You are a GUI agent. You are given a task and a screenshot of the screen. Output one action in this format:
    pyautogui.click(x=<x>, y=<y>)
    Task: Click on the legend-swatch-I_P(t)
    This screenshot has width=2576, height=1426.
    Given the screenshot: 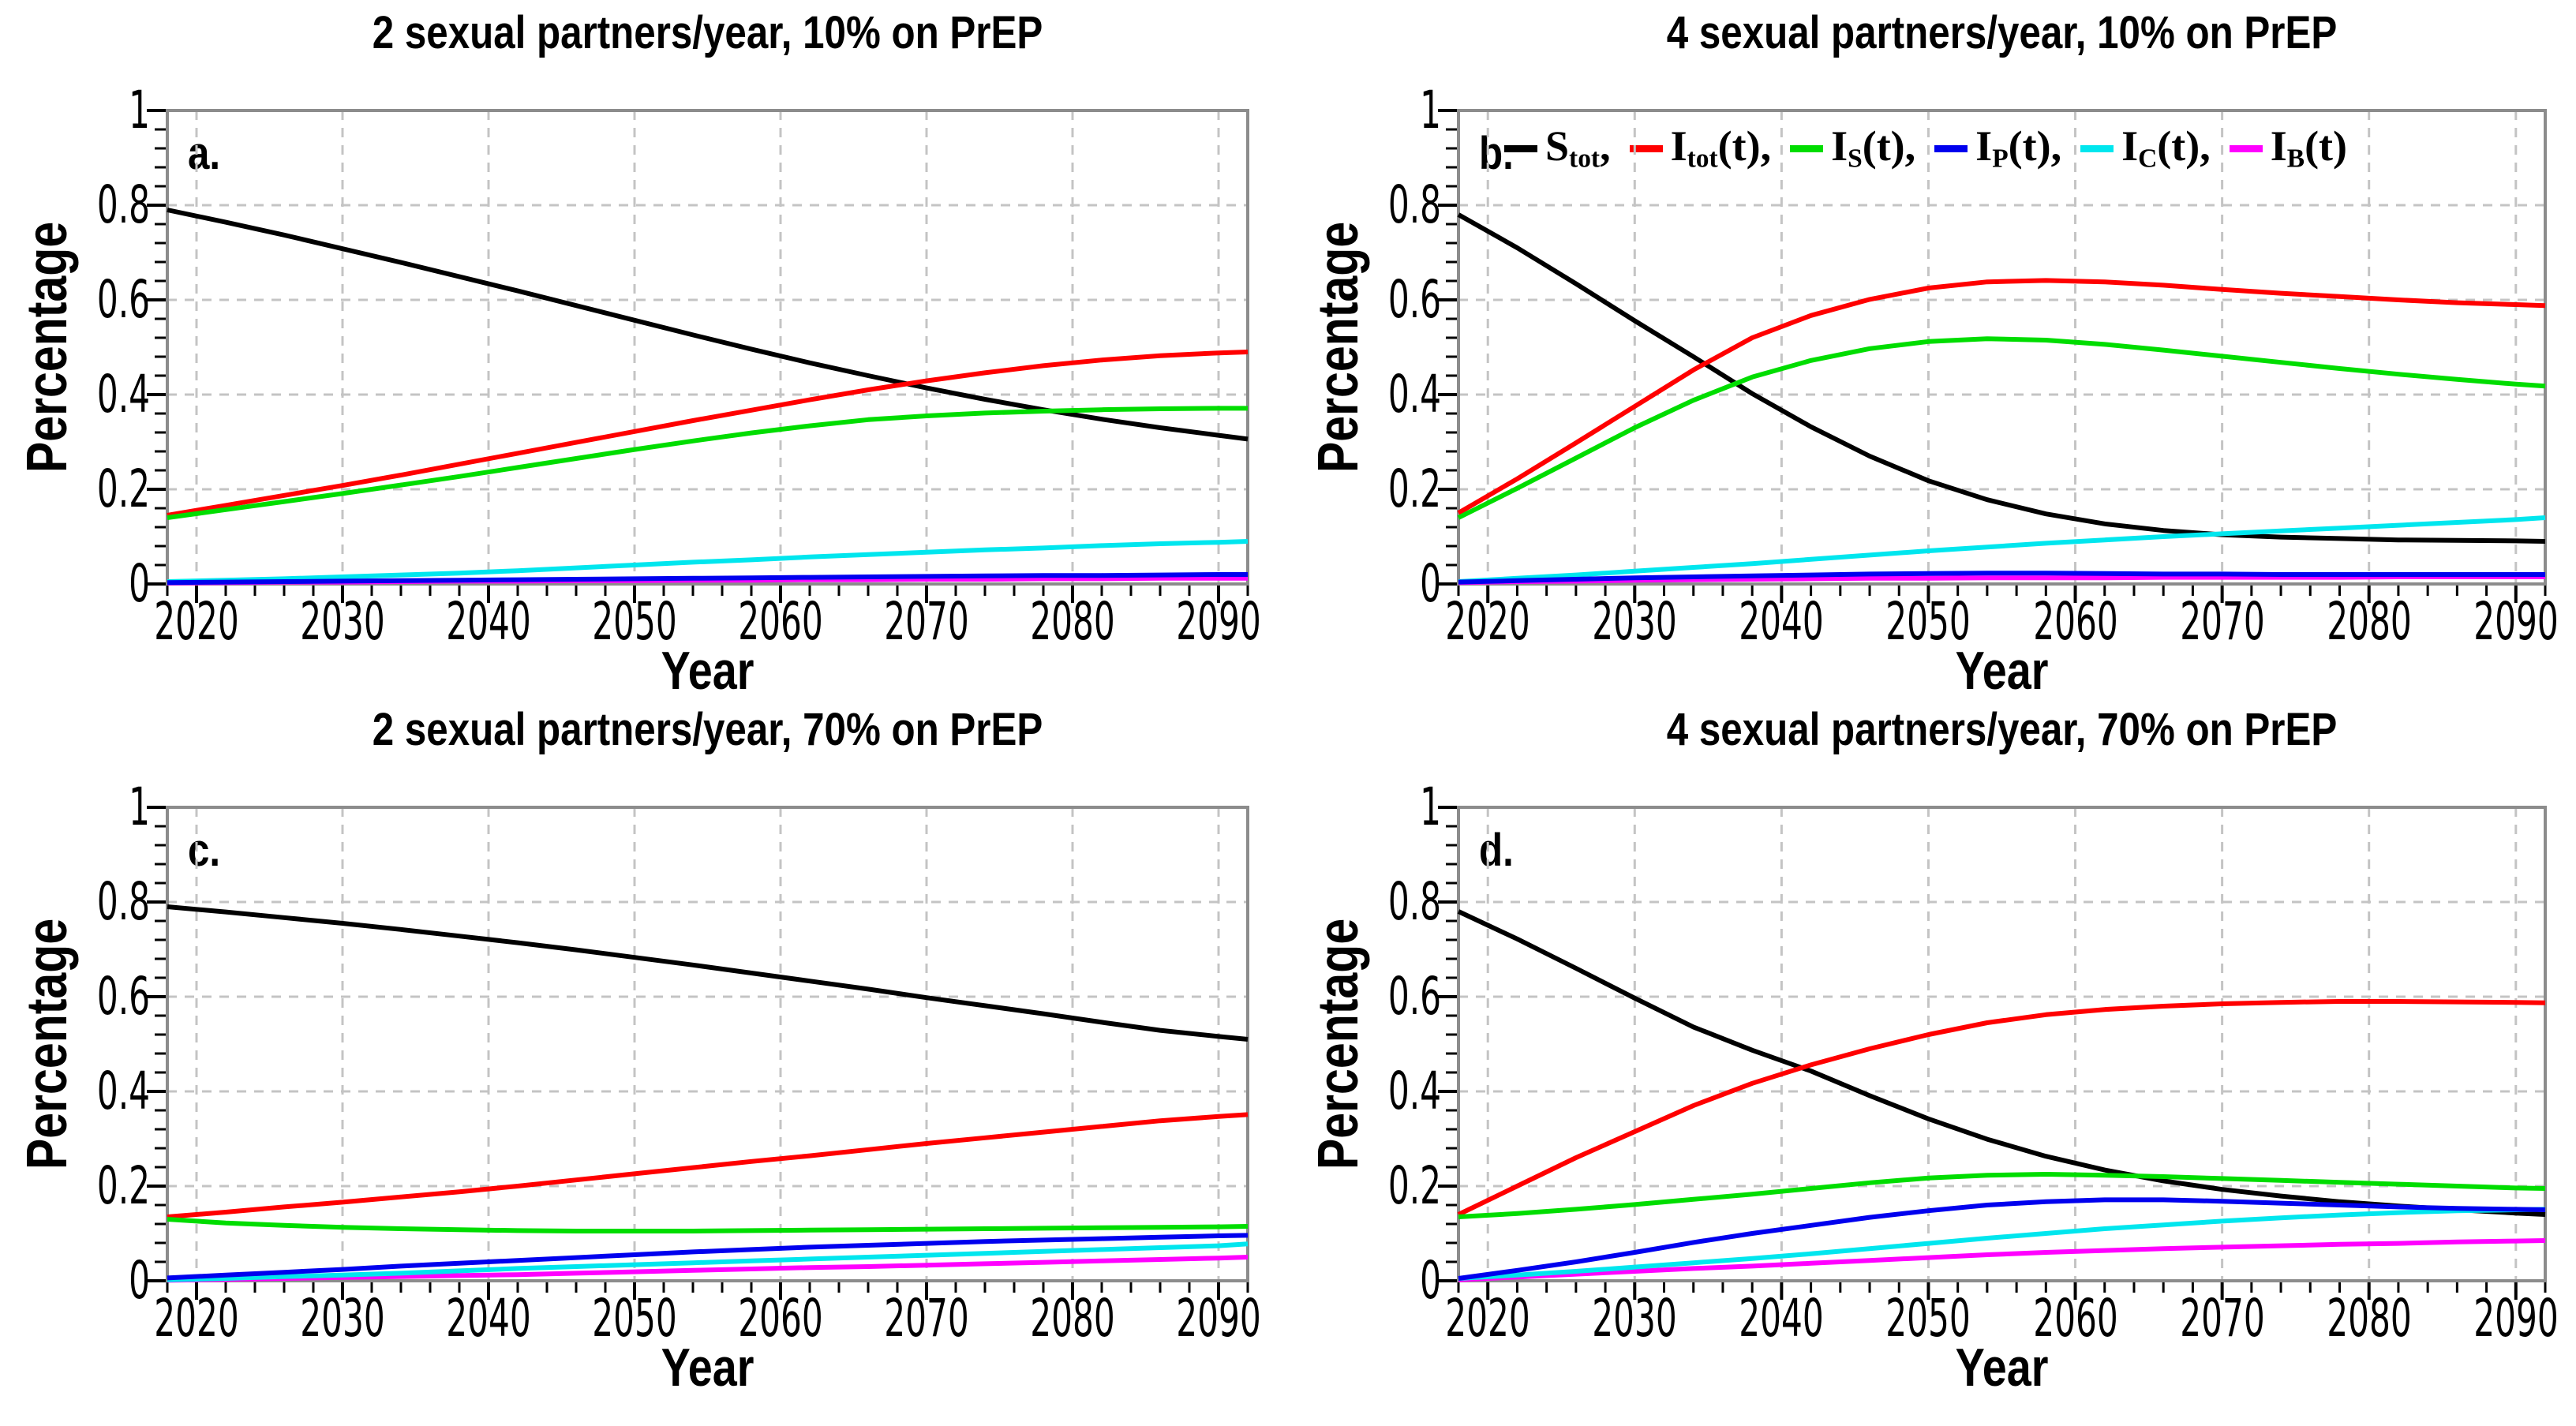 What is the action you would take?
    pyautogui.click(x=1951, y=148)
    